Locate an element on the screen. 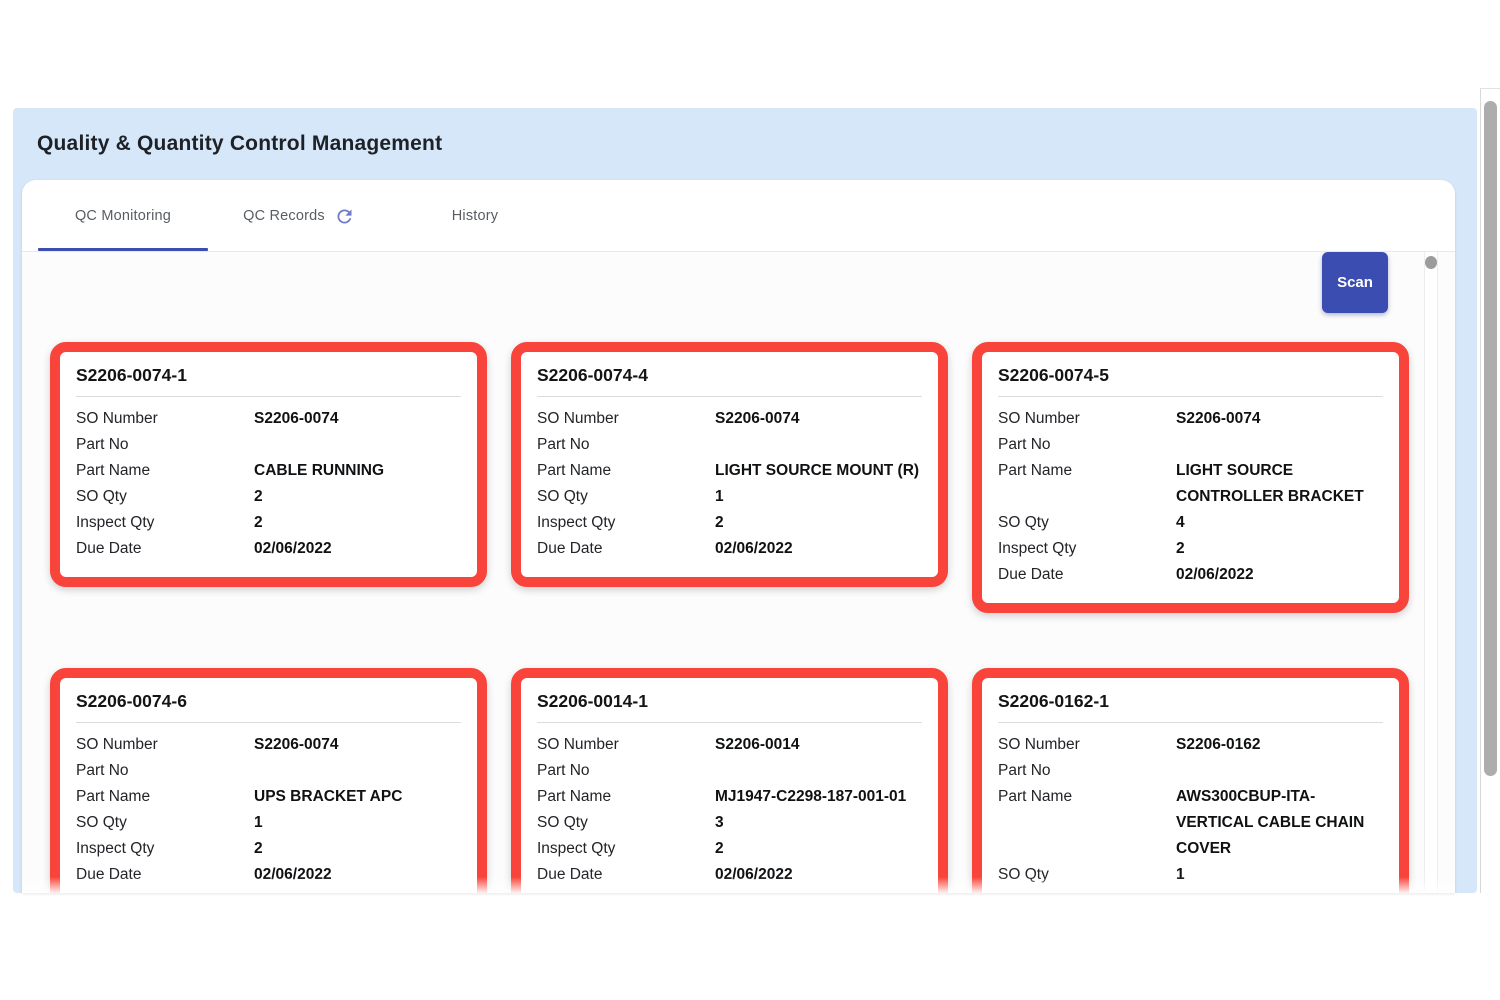 This screenshot has width=1500, height=1000. qc-card-title: S2206-0162-1 is located at coordinates (1053, 701).